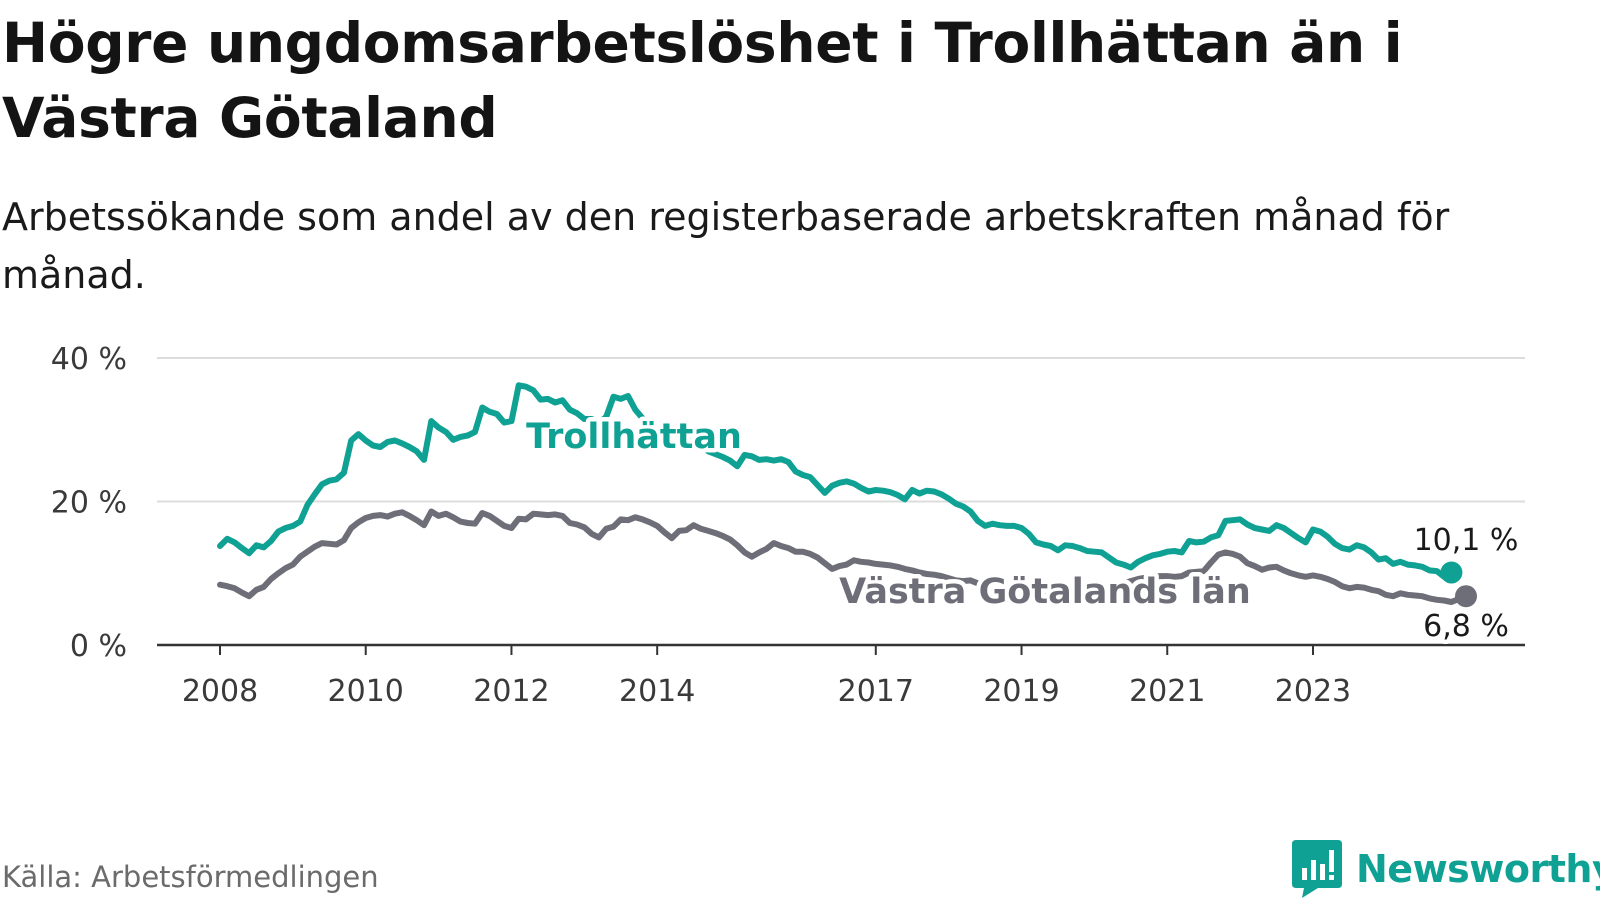  Describe the element at coordinates (1021, 691) in the screenshot. I see `x-tick-label: 2019` at that location.